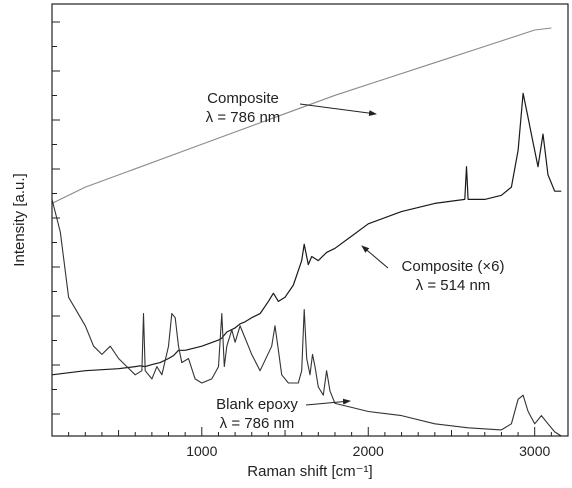 This screenshot has height=488, width=572. I want to click on annotation-blank-epoxy: Blank epoxy λ = 786 nm, so click(283, 414).